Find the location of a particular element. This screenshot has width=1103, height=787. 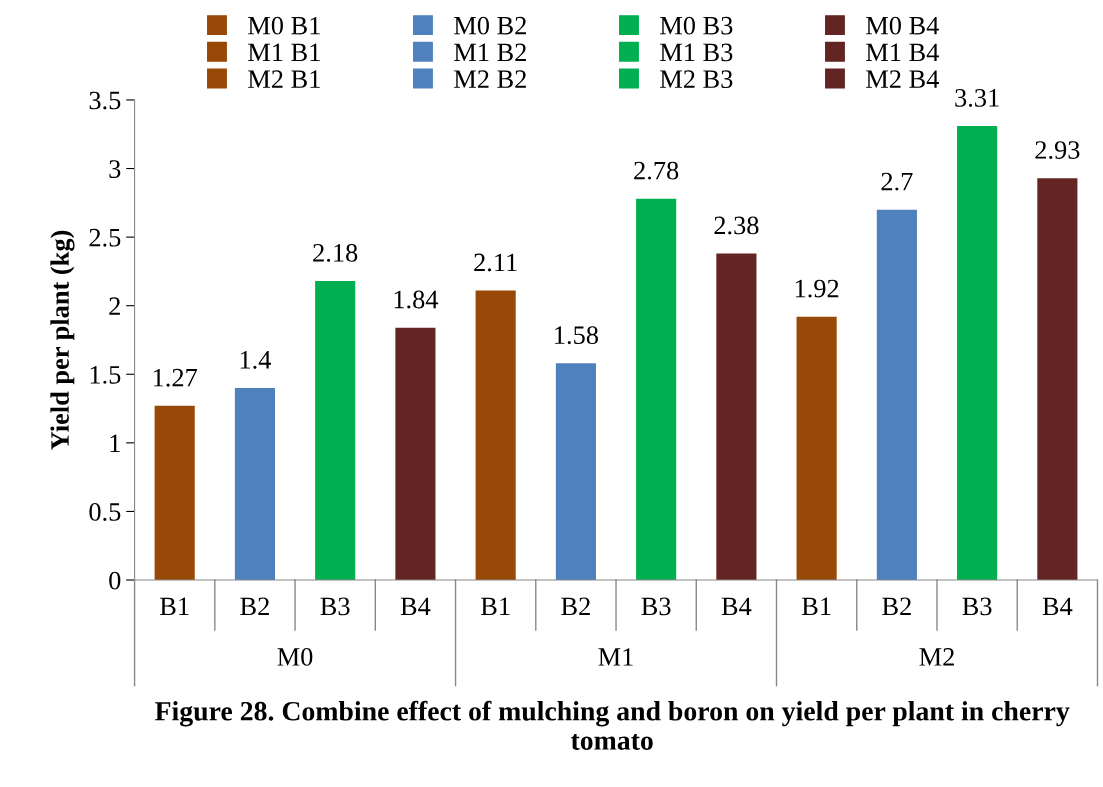

data-label: 2.78 is located at coordinates (656, 170).